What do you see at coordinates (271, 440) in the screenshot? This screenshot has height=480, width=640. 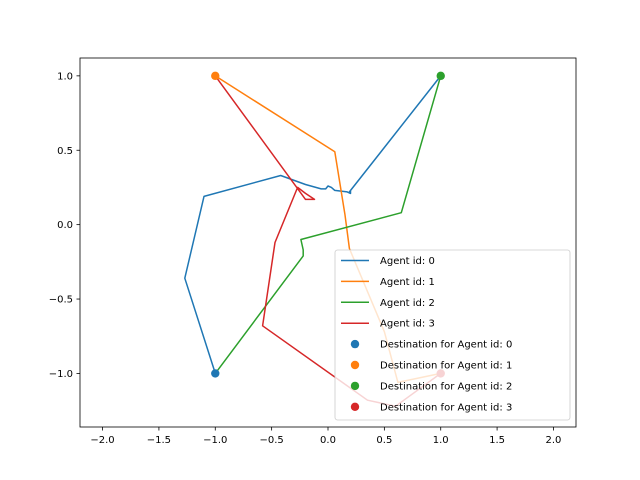 I see `x-tick-label: −0.5` at bounding box center [271, 440].